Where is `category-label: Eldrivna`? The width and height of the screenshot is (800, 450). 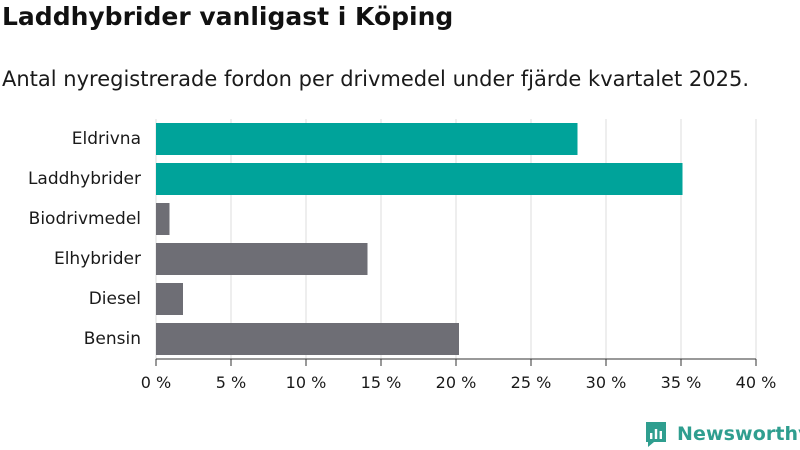
category-label: Eldrivna is located at coordinates (106, 139).